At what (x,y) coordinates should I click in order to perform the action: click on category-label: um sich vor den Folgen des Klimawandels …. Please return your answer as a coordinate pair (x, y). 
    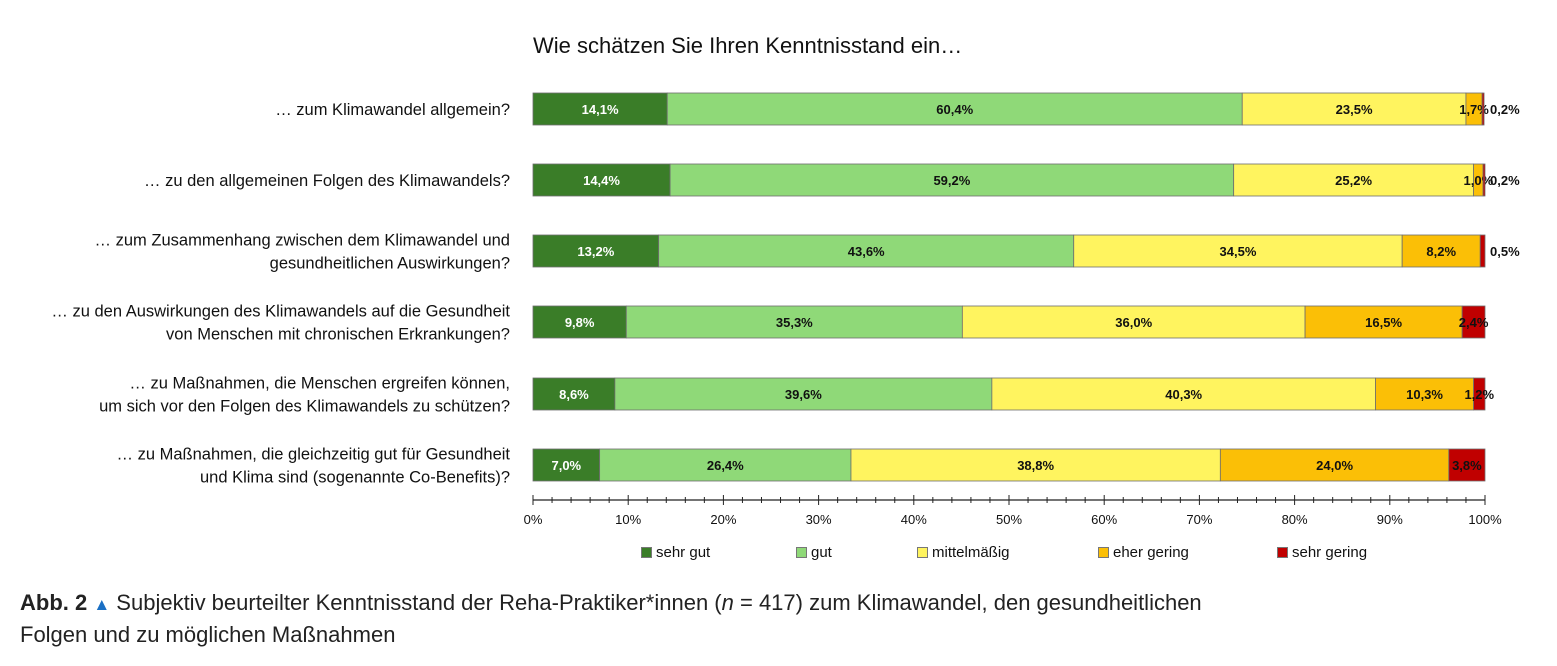
    Looking at the image, I should click on (304, 407).